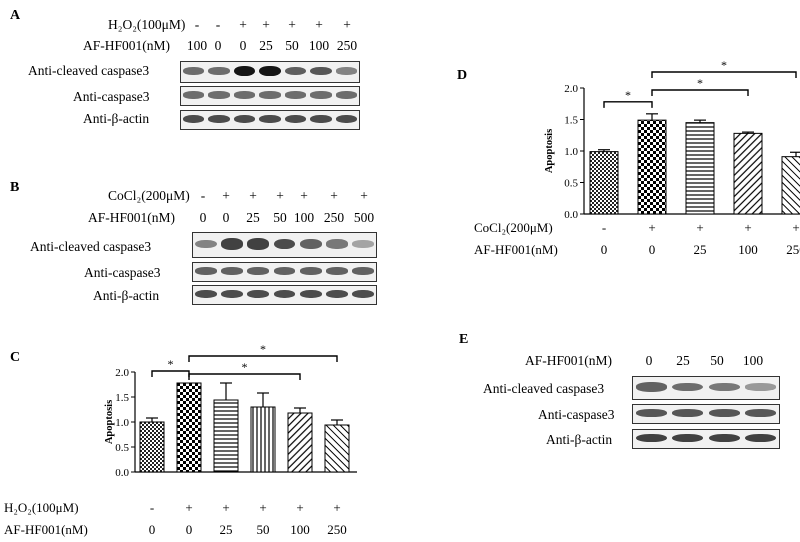  What do you see at coordinates (147, 24) in the screenshot?
I see `panel-a-treatment-label: H₂O₂(100μM)` at bounding box center [147, 24].